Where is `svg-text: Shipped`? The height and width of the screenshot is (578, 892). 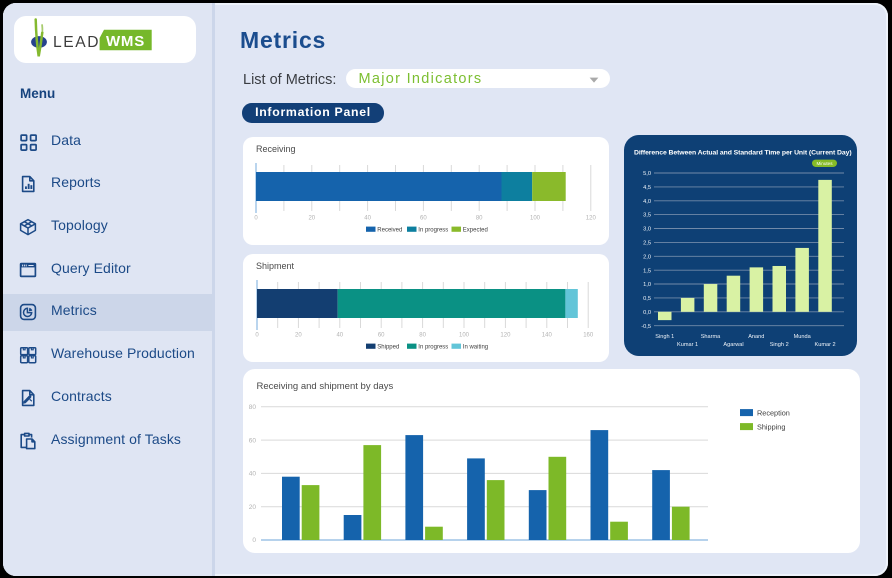
svg-text: Shipped is located at coordinates (388, 347).